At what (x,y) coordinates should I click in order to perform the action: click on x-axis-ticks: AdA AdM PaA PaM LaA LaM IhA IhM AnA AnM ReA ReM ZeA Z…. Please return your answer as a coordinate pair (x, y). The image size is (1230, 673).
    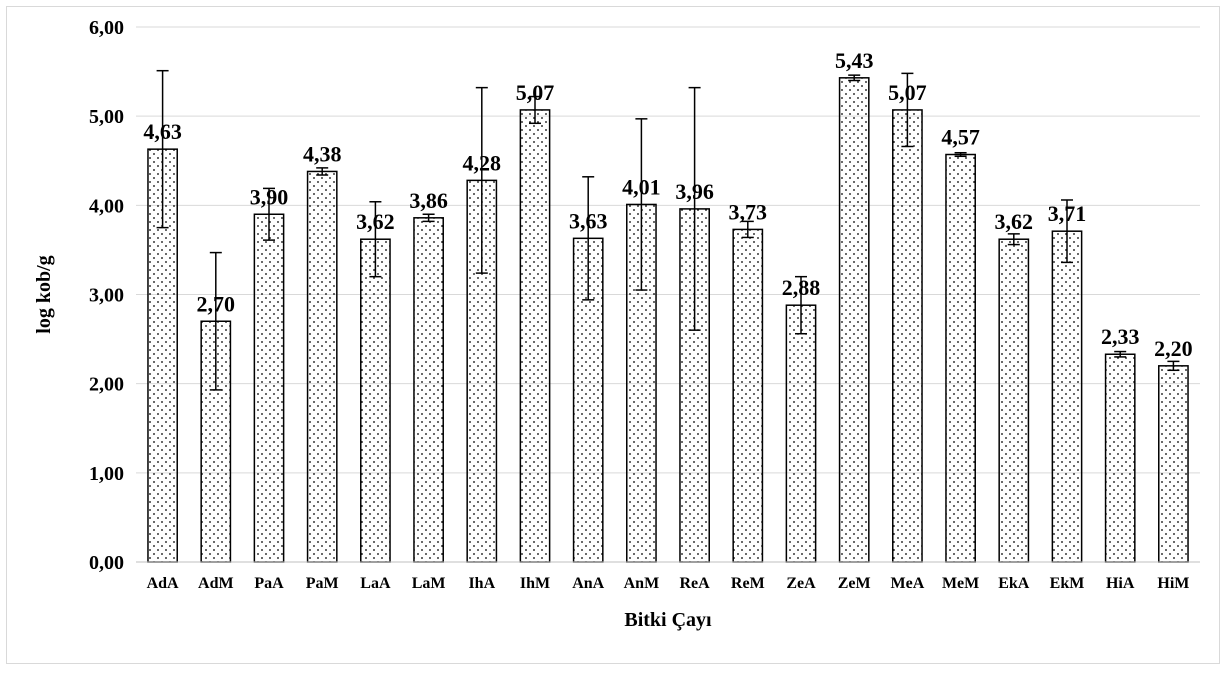
    Looking at the image, I should click on (668, 583).